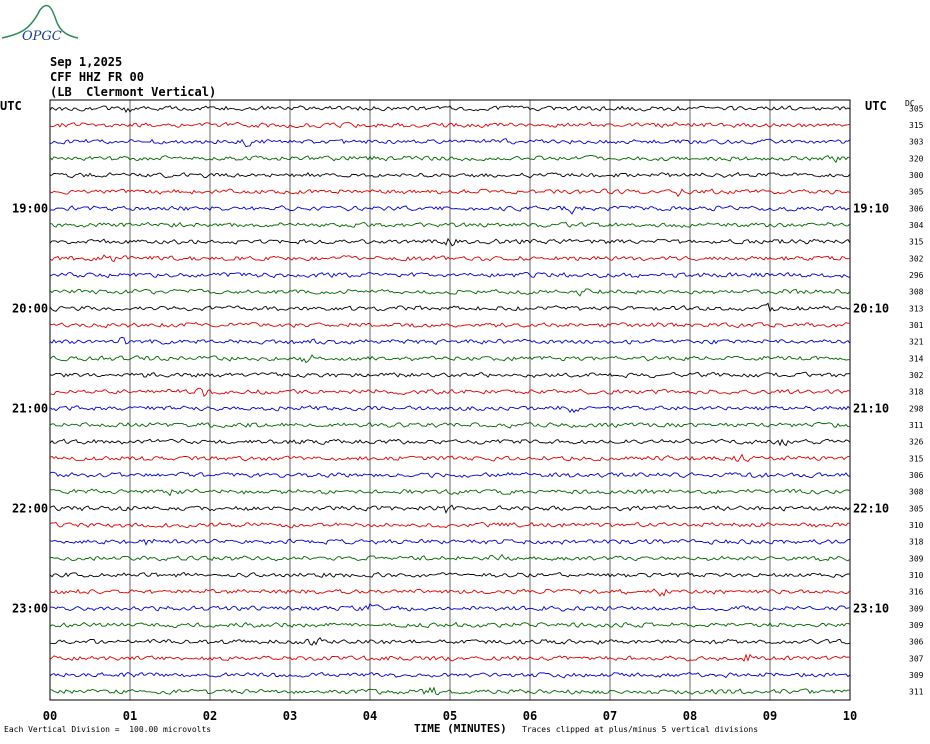 This screenshot has height=744, width=930. Describe the element at coordinates (916, 408) in the screenshot. I see `dc-offset-label: 298` at that location.